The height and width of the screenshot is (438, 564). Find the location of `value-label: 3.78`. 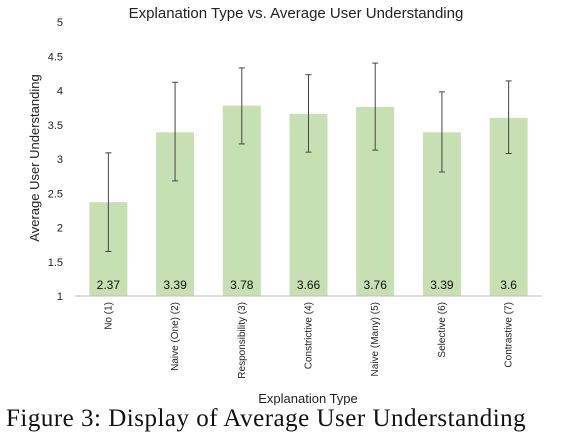

value-label: 3.78 is located at coordinates (242, 285).